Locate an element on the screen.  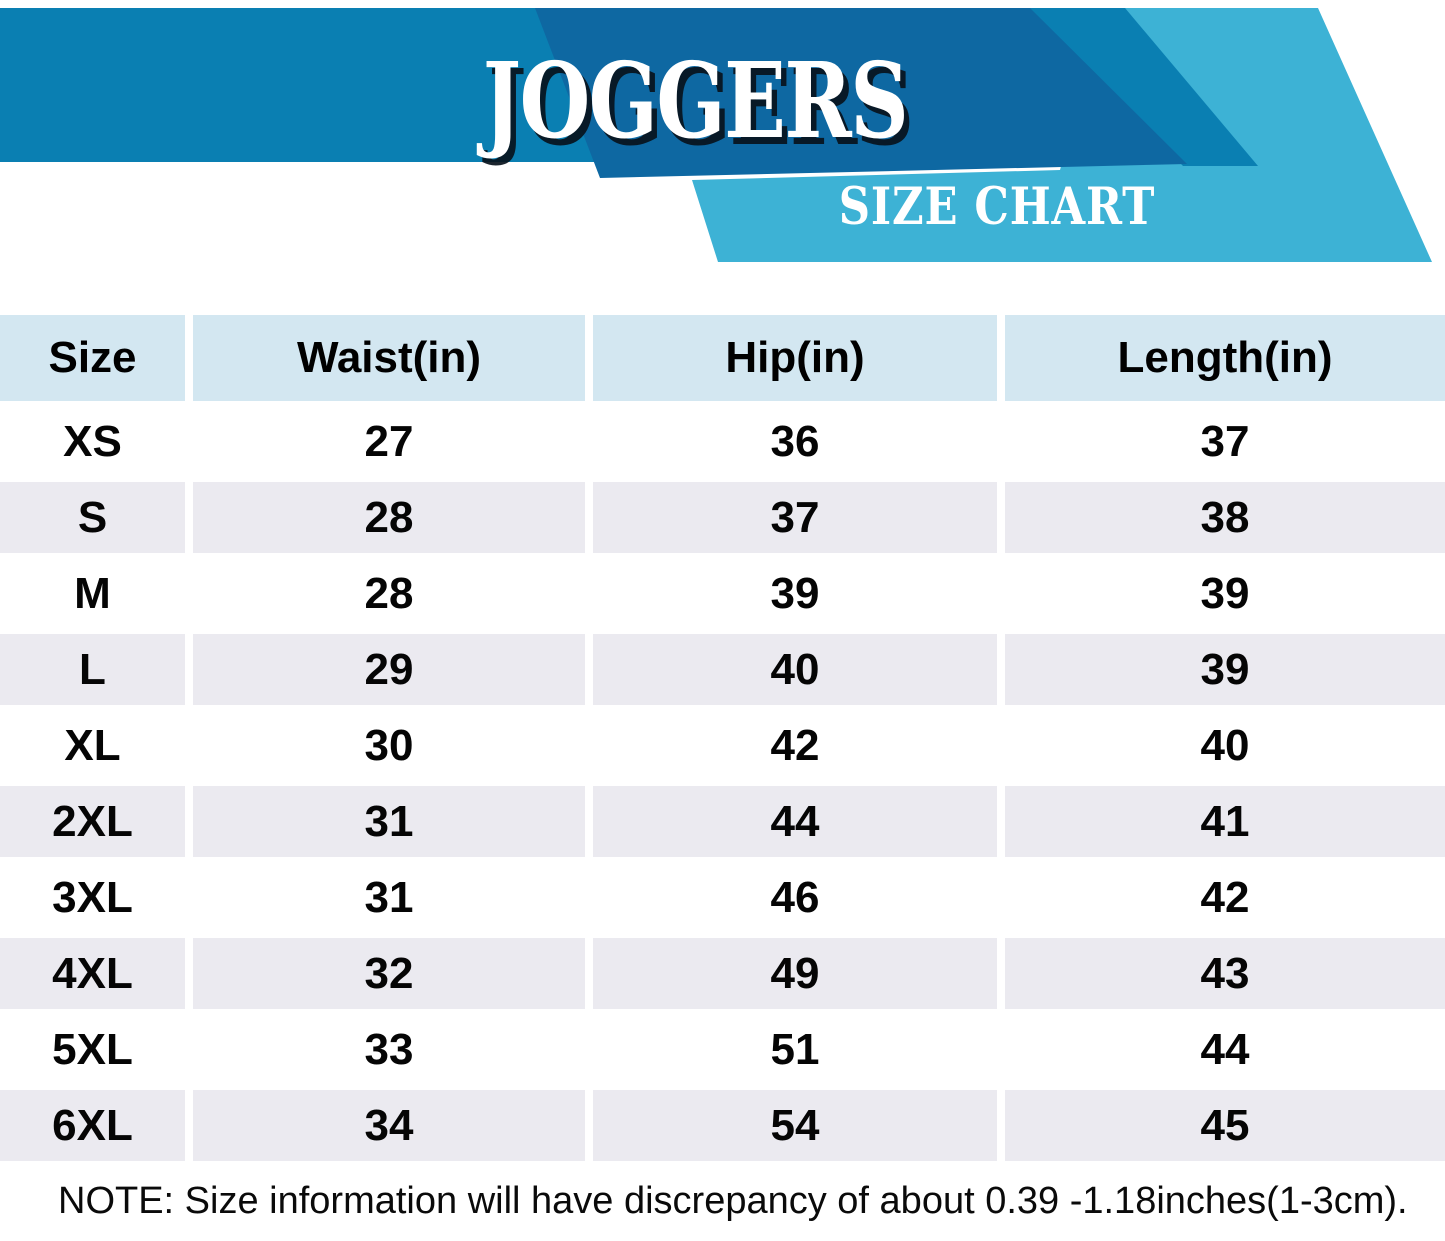
hip-cell: 36 is located at coordinates (795, 441).